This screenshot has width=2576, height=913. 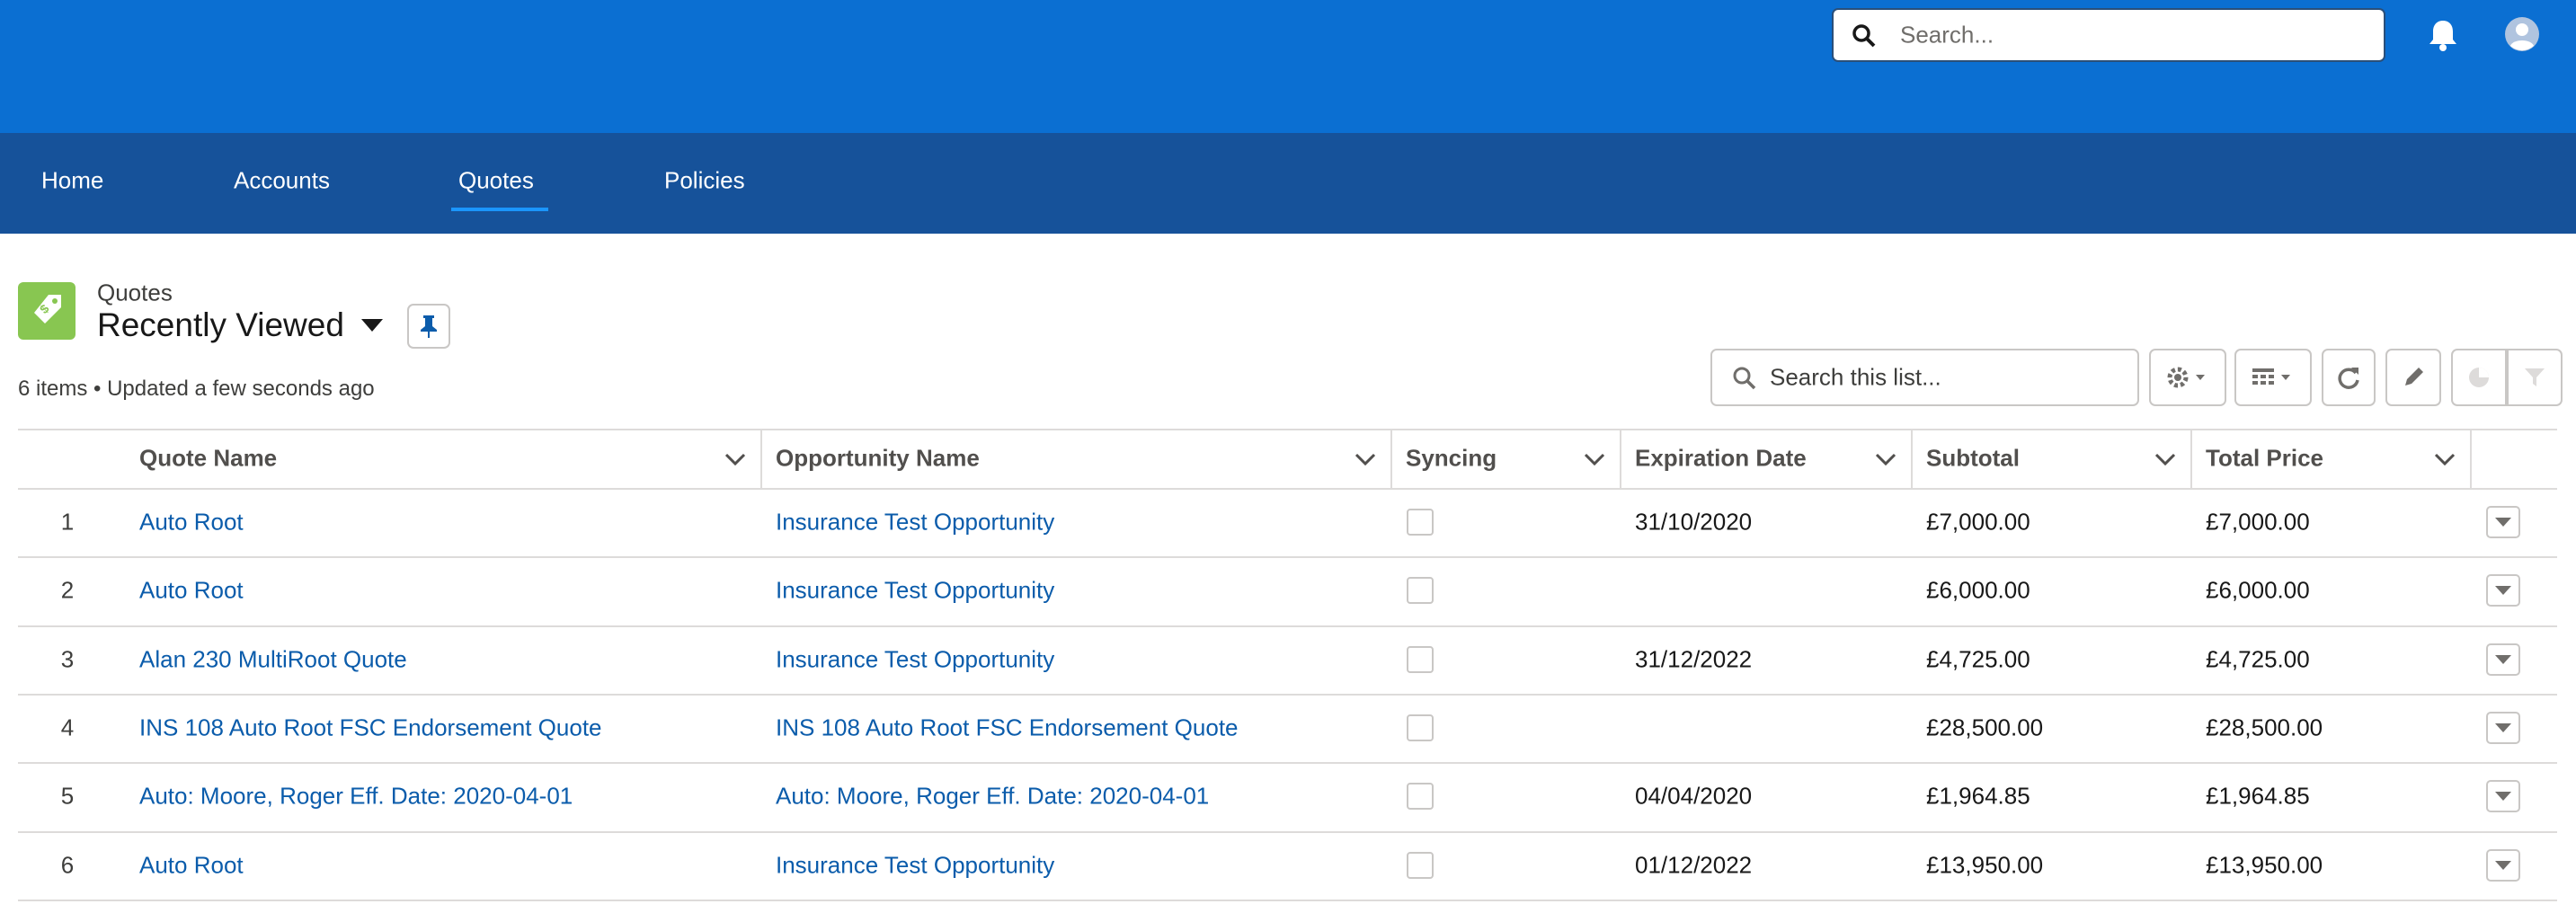 I want to click on column-header: Syncing, so click(x=1451, y=458).